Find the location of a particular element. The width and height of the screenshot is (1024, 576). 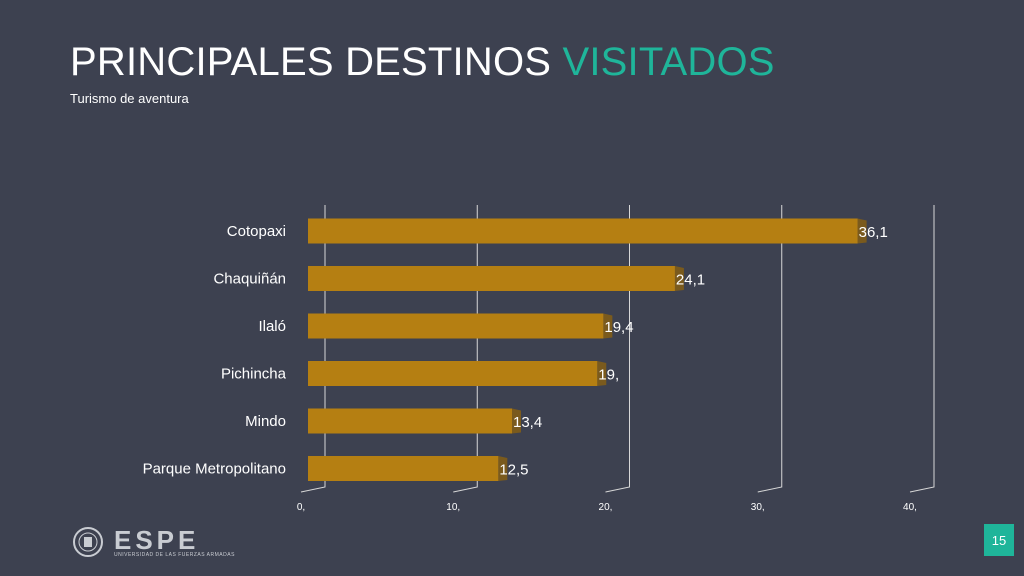

x-tick-label: 10, is located at coordinates (453, 507).